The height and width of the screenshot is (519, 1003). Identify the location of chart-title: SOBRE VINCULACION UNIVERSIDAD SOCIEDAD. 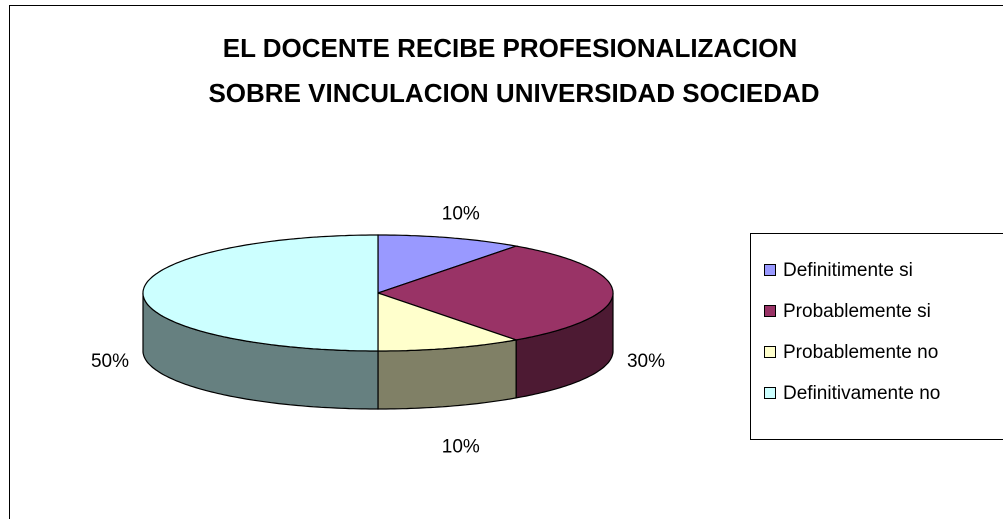
(513, 93).